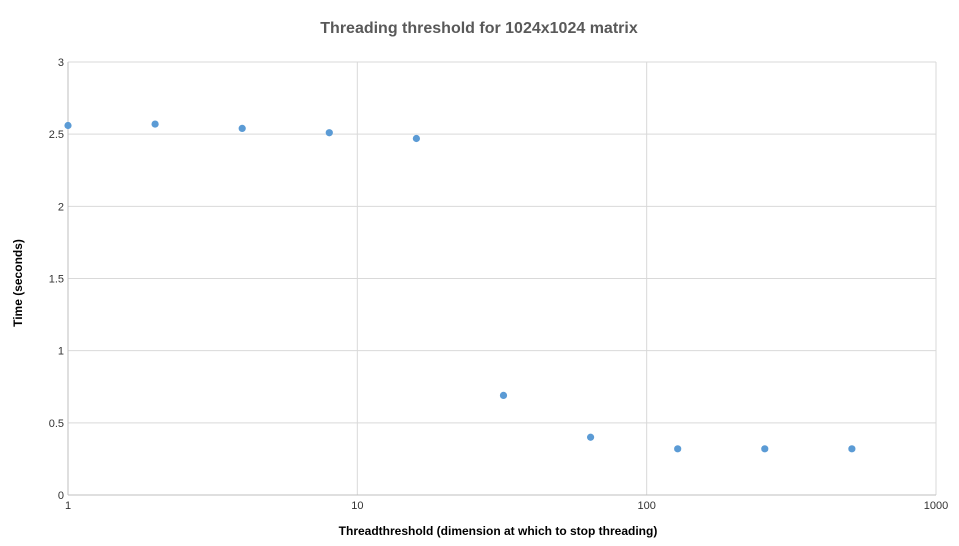 The height and width of the screenshot is (546, 959). What do you see at coordinates (61, 352) in the screenshot?
I see `y-tick-label: 1` at bounding box center [61, 352].